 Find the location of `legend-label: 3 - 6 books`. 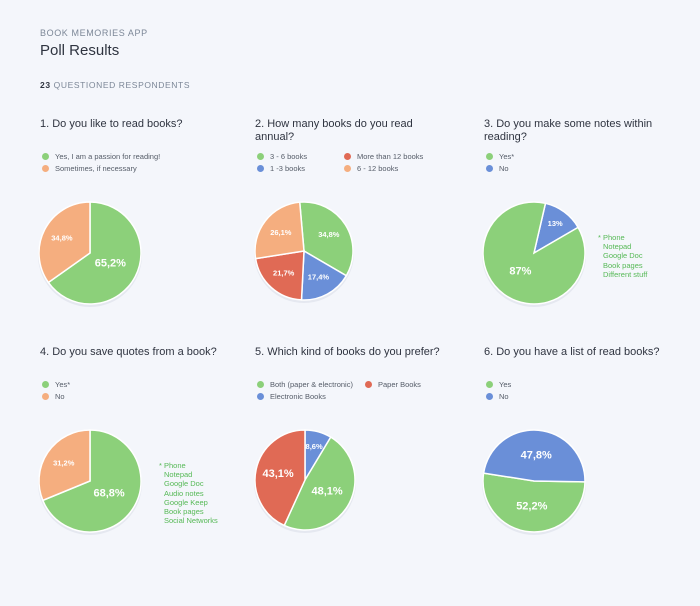

legend-label: 3 - 6 books is located at coordinates (289, 156).